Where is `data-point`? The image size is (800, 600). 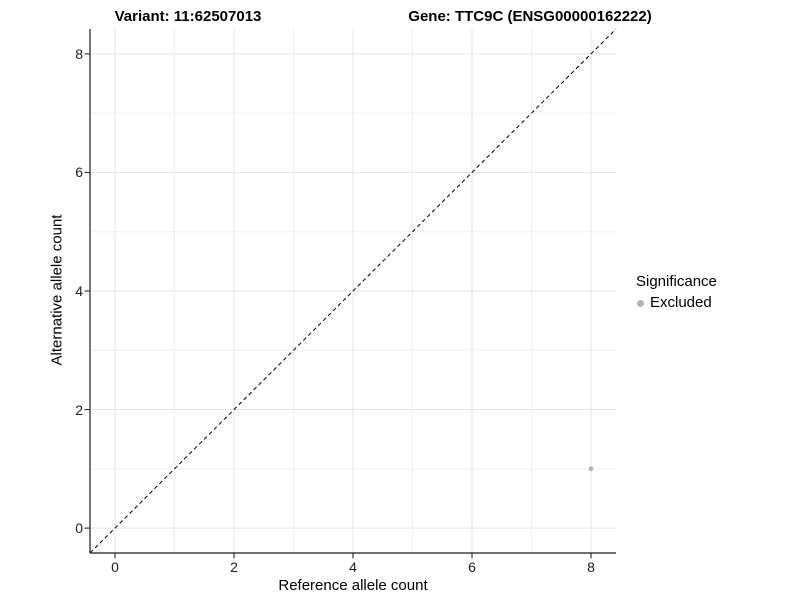 data-point is located at coordinates (591, 469).